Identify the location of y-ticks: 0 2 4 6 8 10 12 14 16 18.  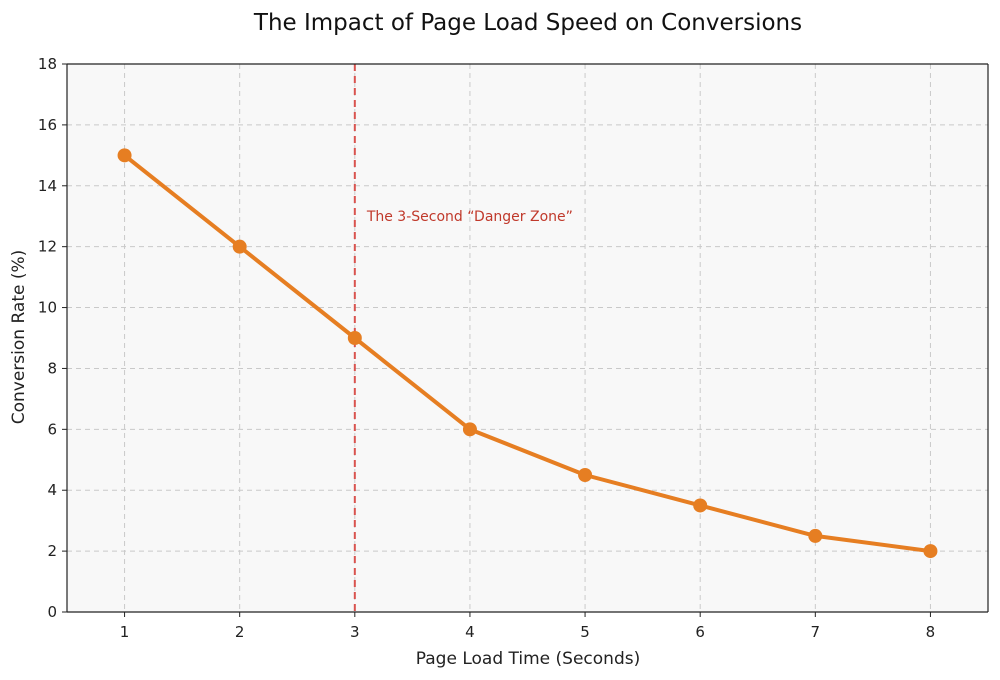
(52, 338).